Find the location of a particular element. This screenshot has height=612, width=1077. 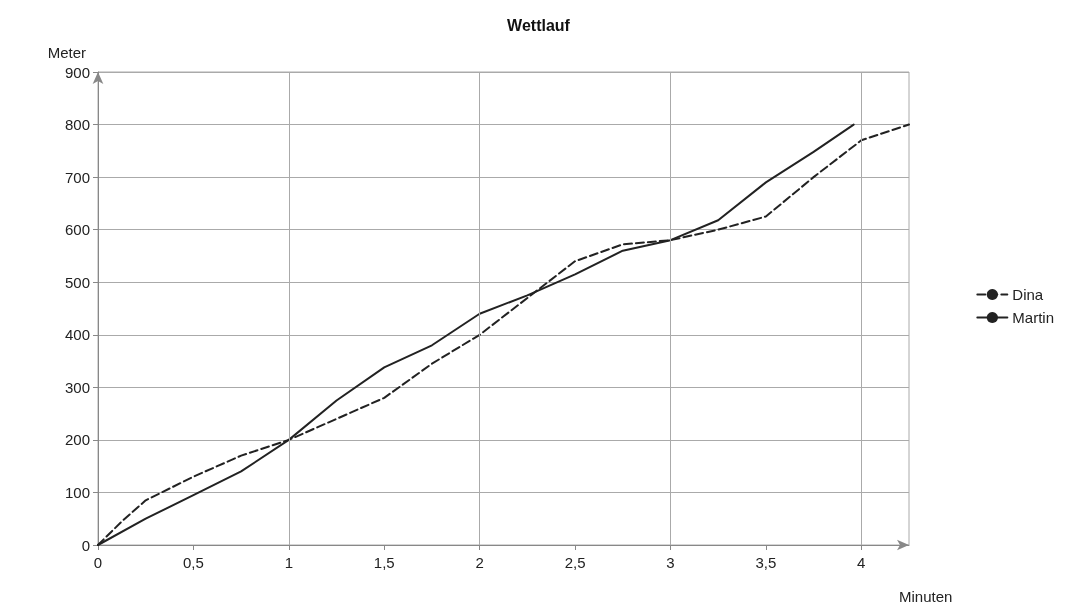

x-tick-label: 2,5 is located at coordinates (575, 562).